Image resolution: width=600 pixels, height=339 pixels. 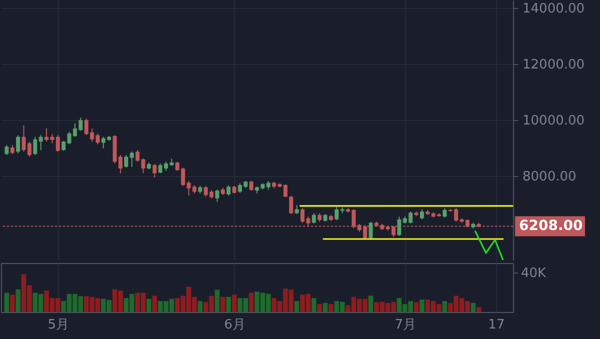 What do you see at coordinates (534, 273) in the screenshot?
I see `text: 40K` at bounding box center [534, 273].